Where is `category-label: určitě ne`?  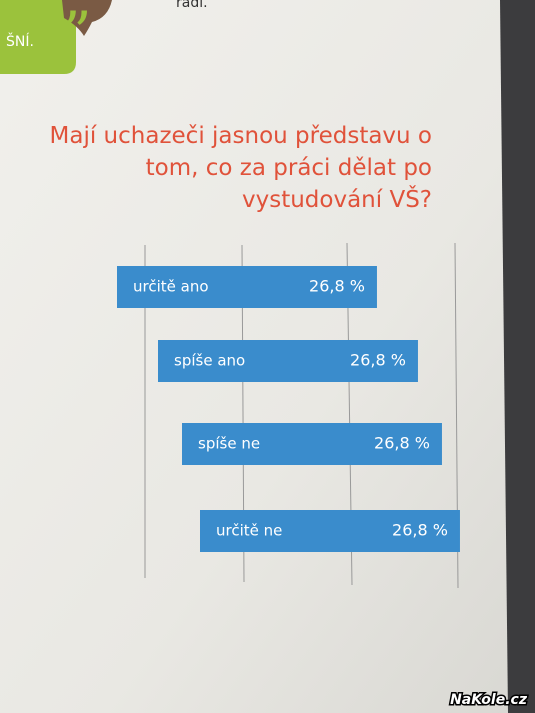
category-label: určitě ne is located at coordinates (249, 531).